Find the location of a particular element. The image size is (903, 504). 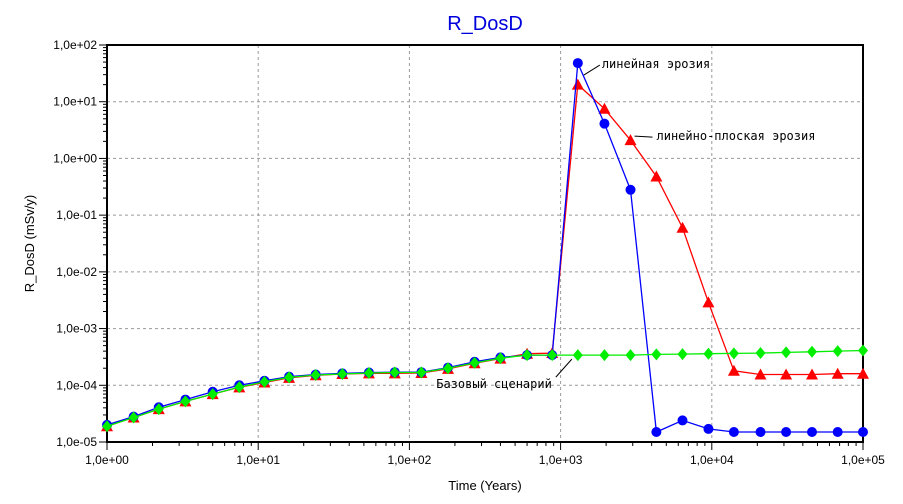

x-tick-label: 1,0e+05 is located at coordinates (863, 460).